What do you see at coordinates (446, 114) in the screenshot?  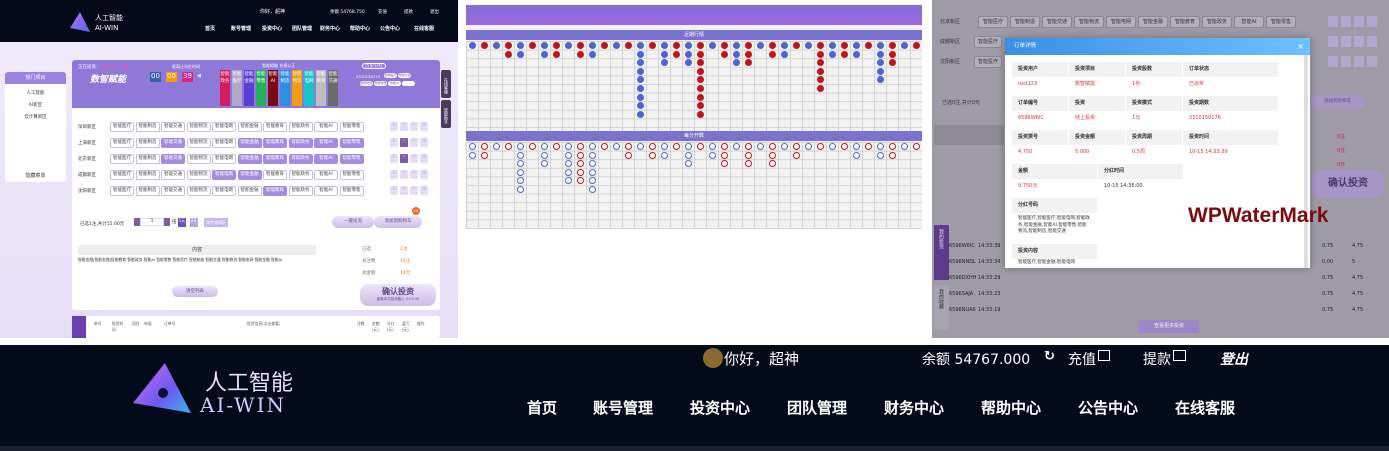 I see `side-tab-assistant: 智能助手` at bounding box center [446, 114].